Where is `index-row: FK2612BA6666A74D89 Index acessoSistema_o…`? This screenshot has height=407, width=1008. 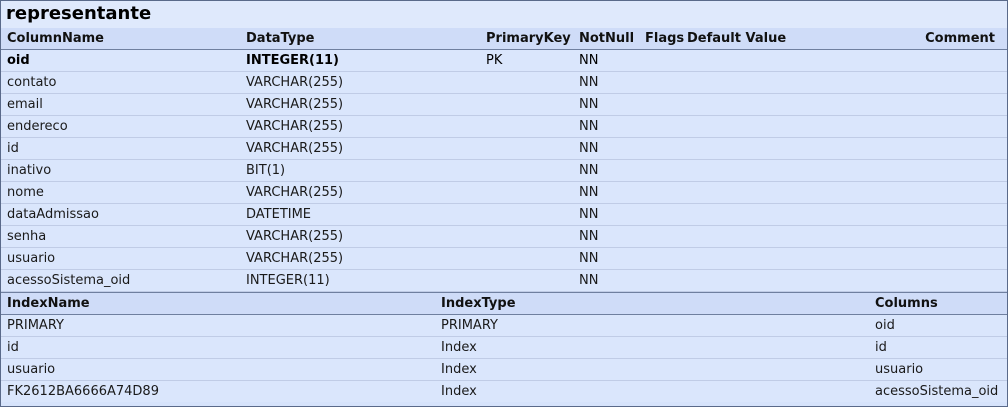
index-row: FK2612BA6666A74D89 Index acessoSistema_o… is located at coordinates (504, 391).